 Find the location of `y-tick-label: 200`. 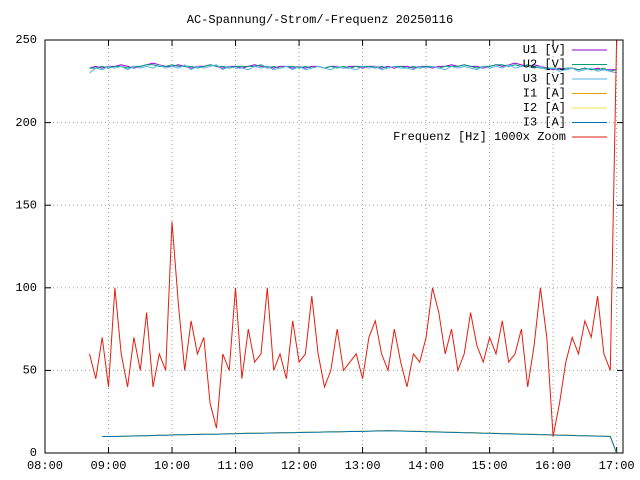

y-tick-label: 200 is located at coordinates (26, 123).